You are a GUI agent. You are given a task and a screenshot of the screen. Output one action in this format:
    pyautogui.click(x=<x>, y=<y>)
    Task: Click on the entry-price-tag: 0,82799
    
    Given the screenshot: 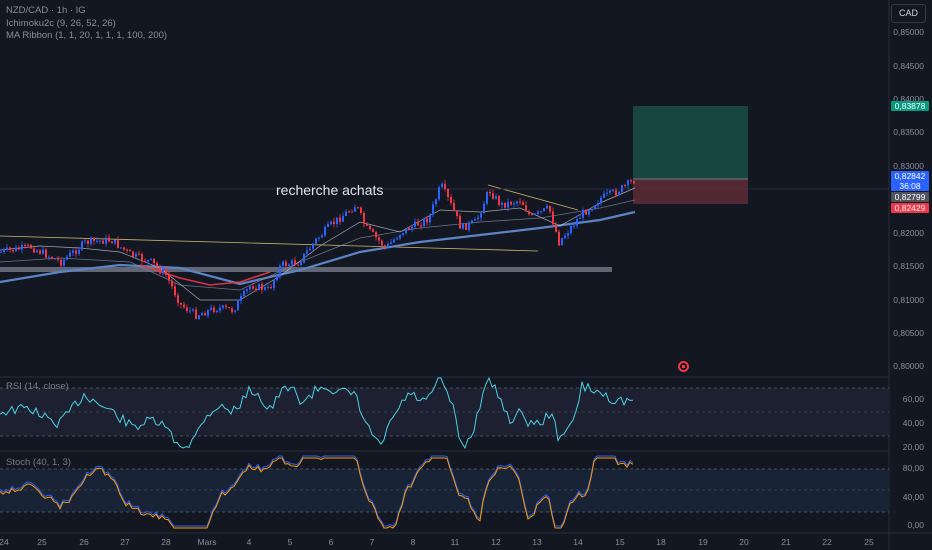 What is the action you would take?
    pyautogui.click(x=910, y=197)
    